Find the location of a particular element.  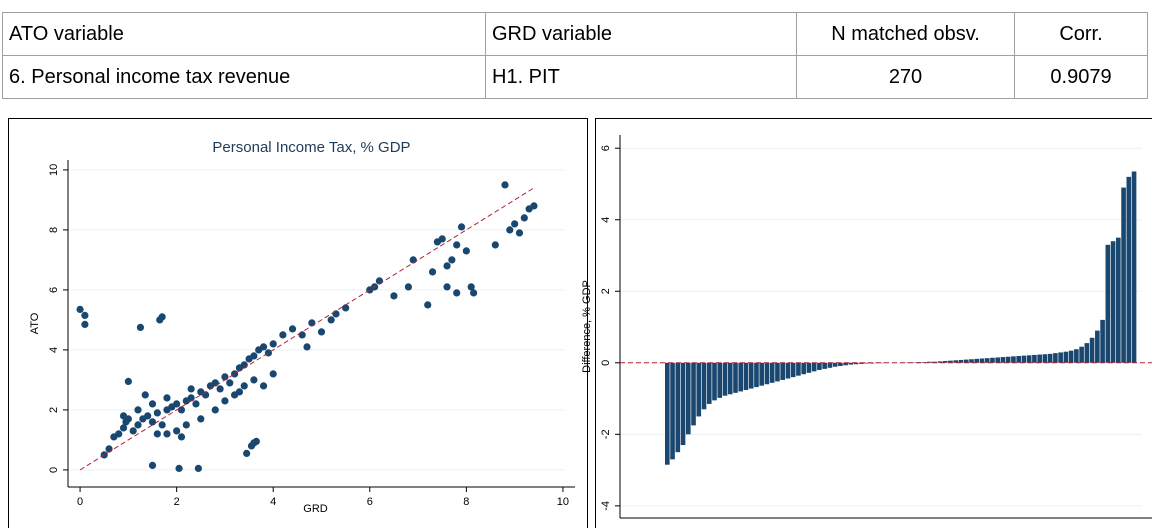

x-axis-label: GRD is located at coordinates (315, 509).